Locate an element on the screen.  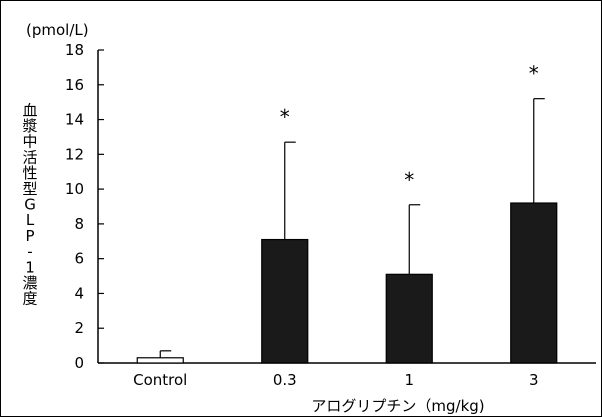
x-tick-label-1: 0.3 is located at coordinates (285, 380).